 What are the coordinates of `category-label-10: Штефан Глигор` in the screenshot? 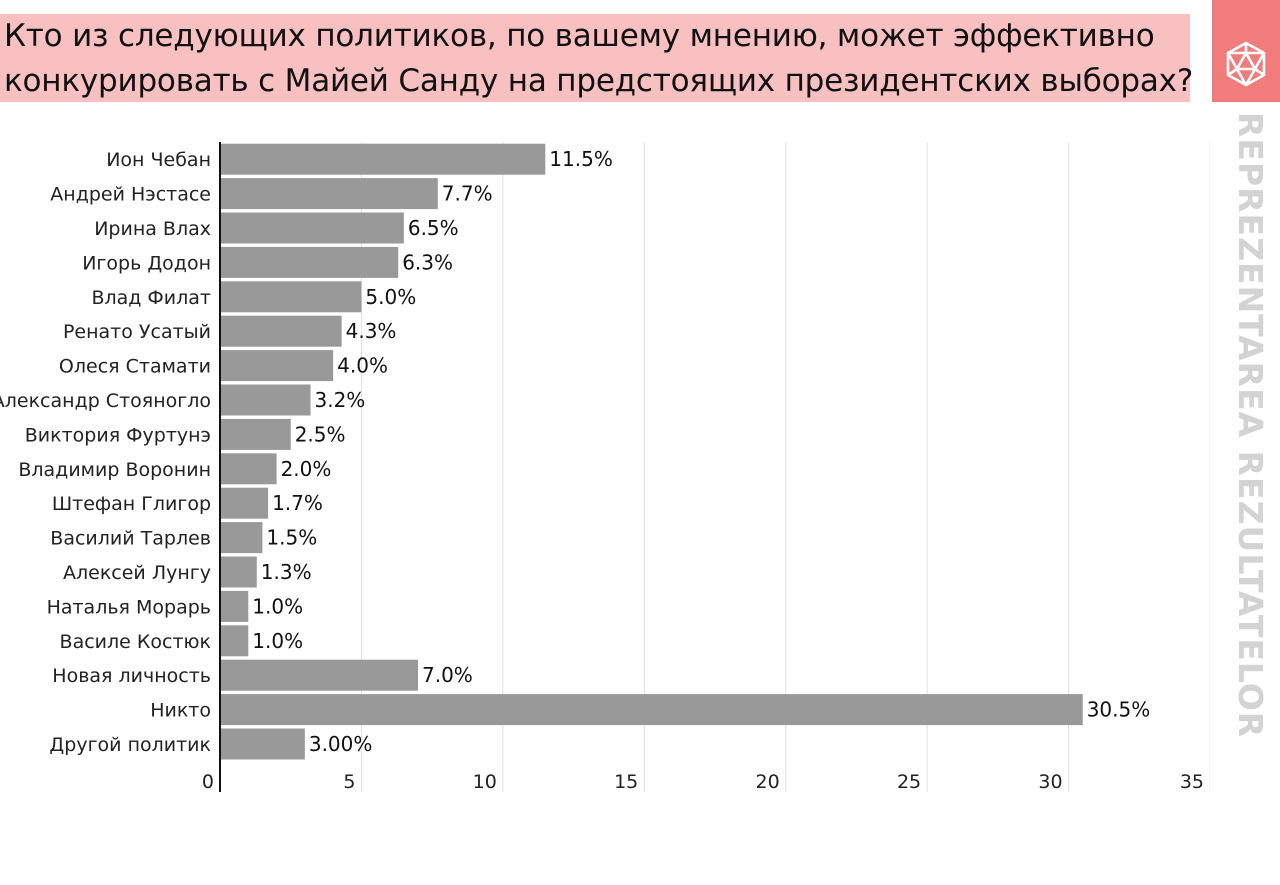 It's located at (131, 504).